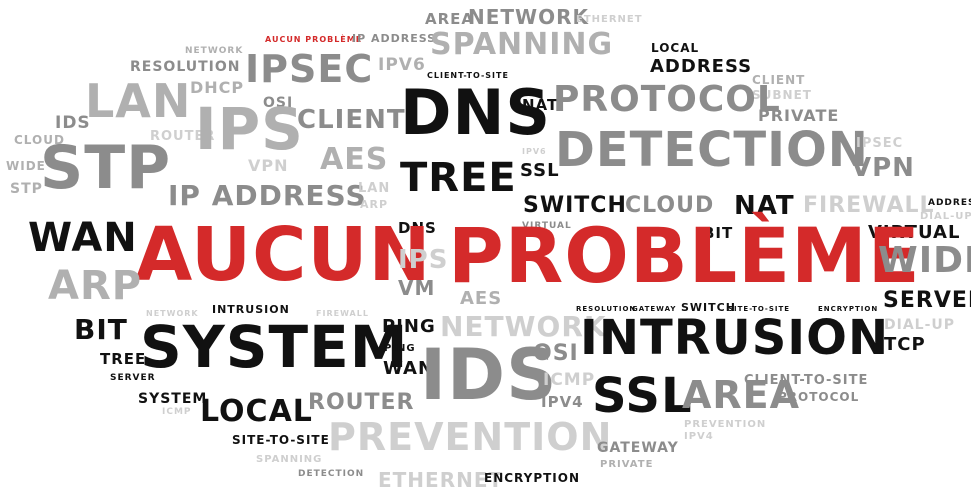 The height and width of the screenshot is (496, 971). What do you see at coordinates (268, 165) in the screenshot?
I see `word-vpn-small: VPN` at bounding box center [268, 165].